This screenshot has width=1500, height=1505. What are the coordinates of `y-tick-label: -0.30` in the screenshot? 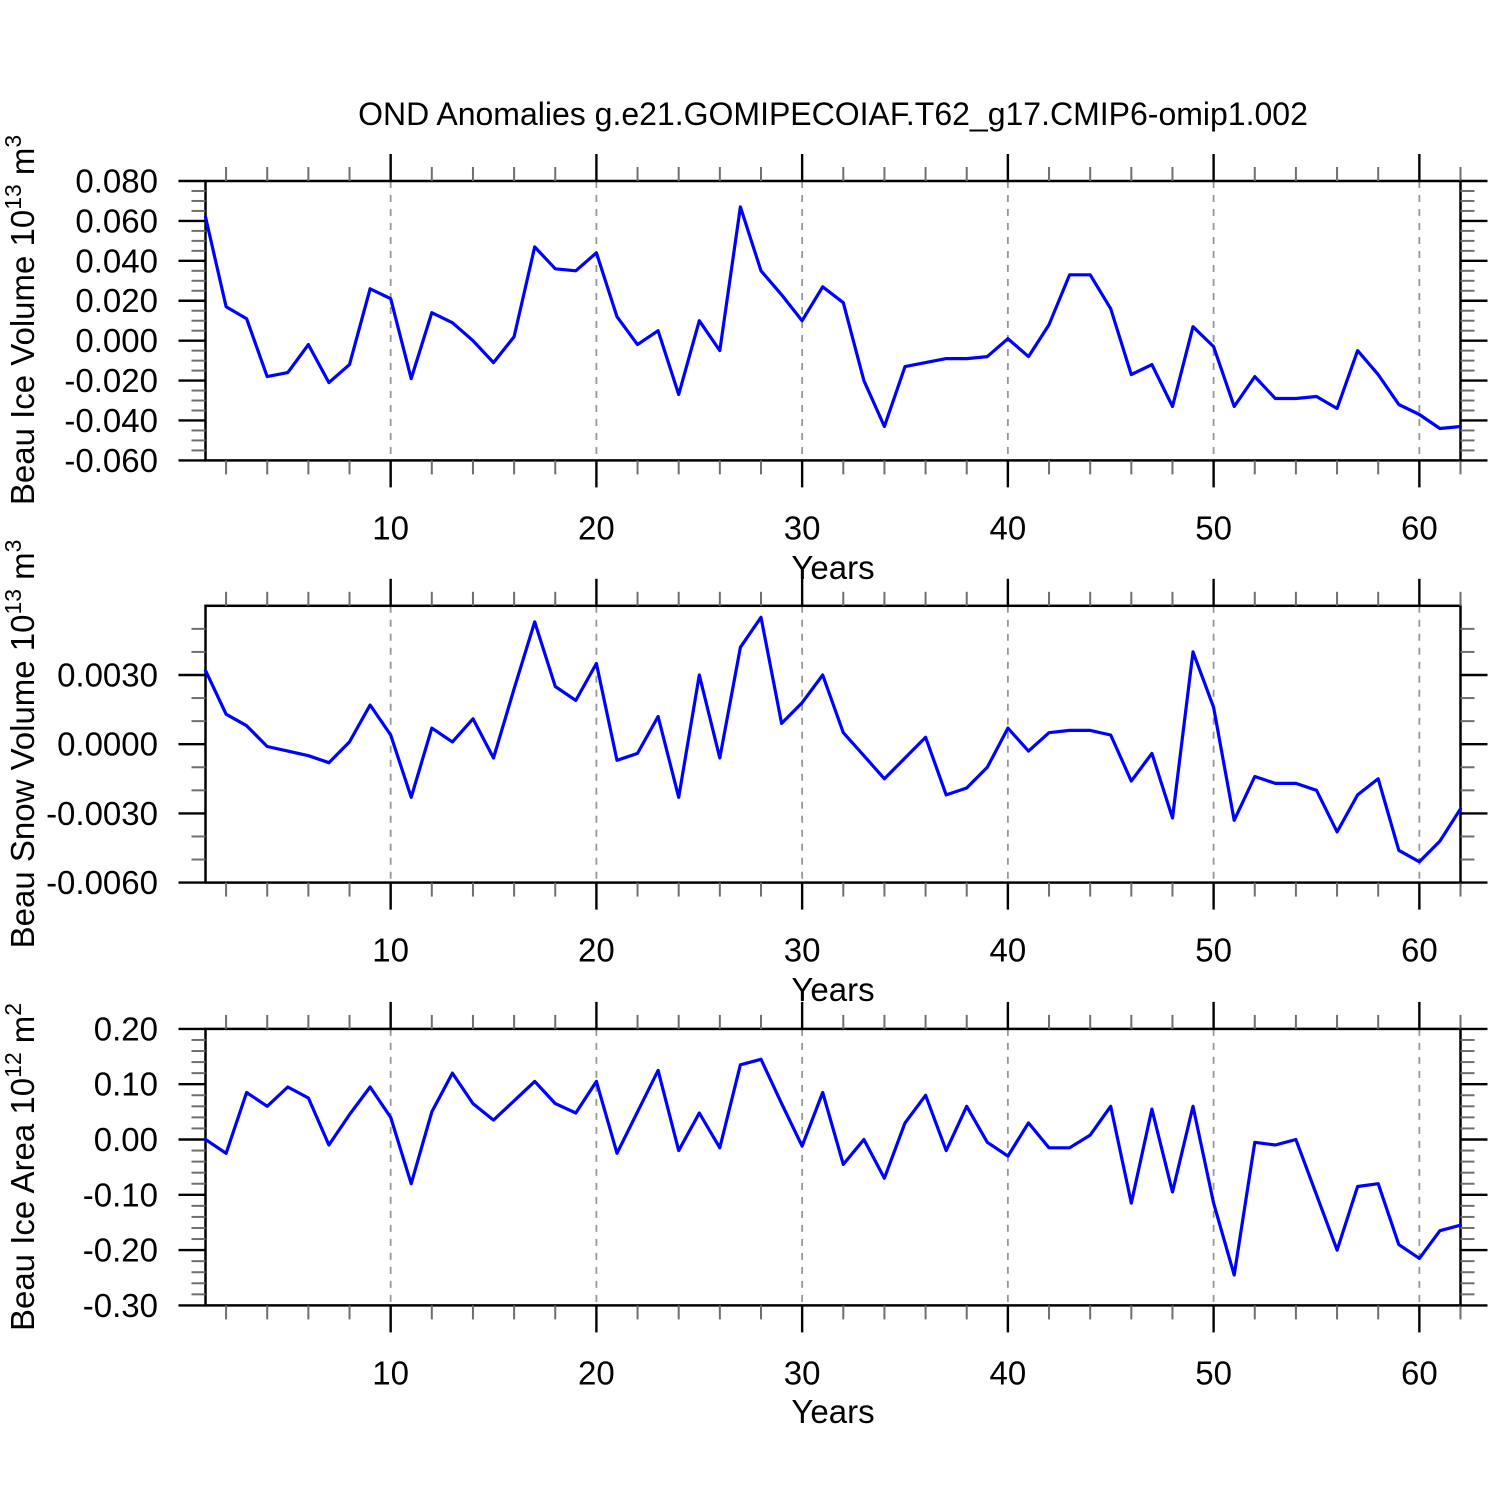 It's located at (120, 1305).